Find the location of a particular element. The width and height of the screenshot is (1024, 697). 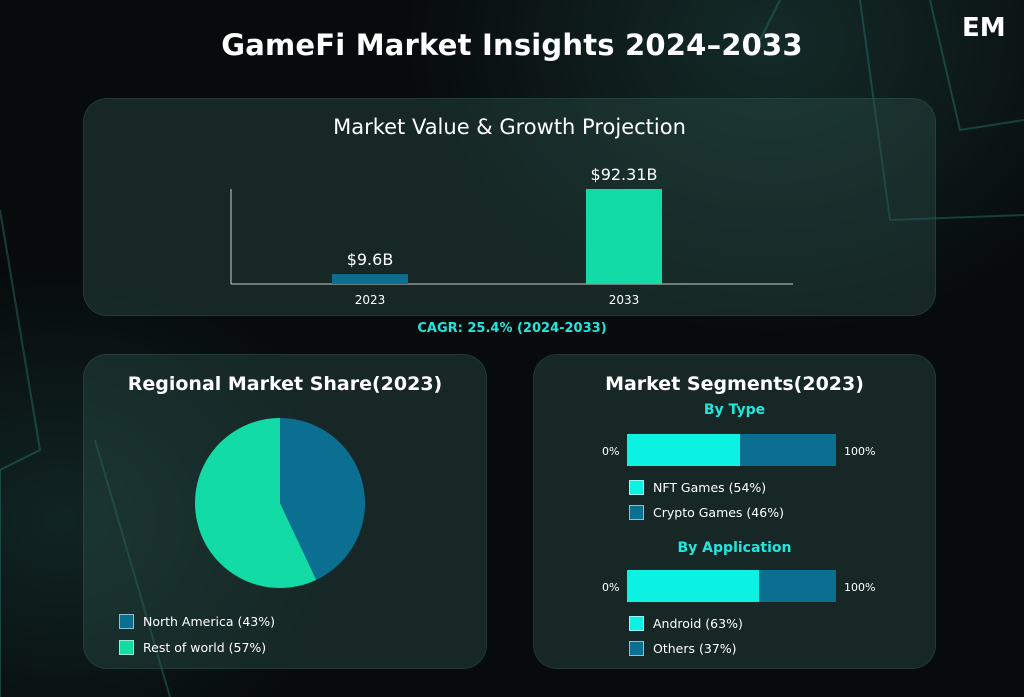

segments-title: Market Segments(2023) is located at coordinates (734, 384).